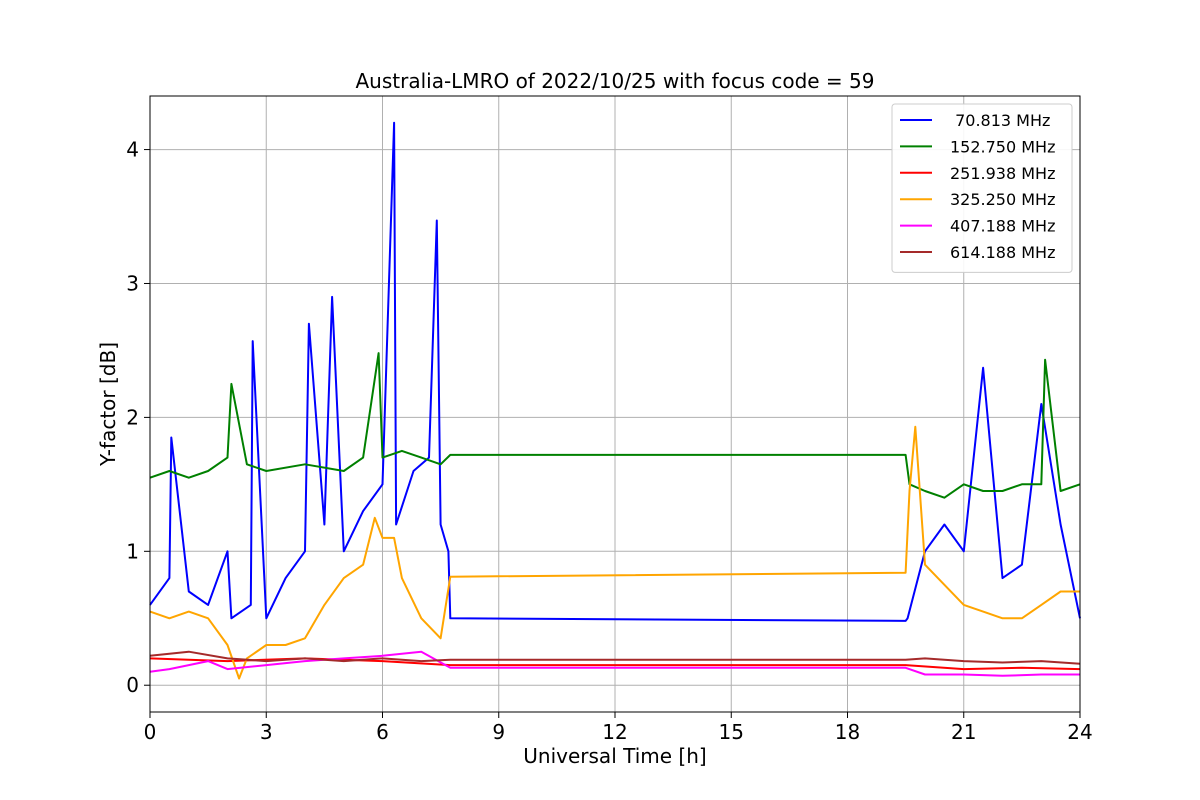  What do you see at coordinates (108, 404) in the screenshot?
I see `y-axis-title: Y-factor [dB]` at bounding box center [108, 404].